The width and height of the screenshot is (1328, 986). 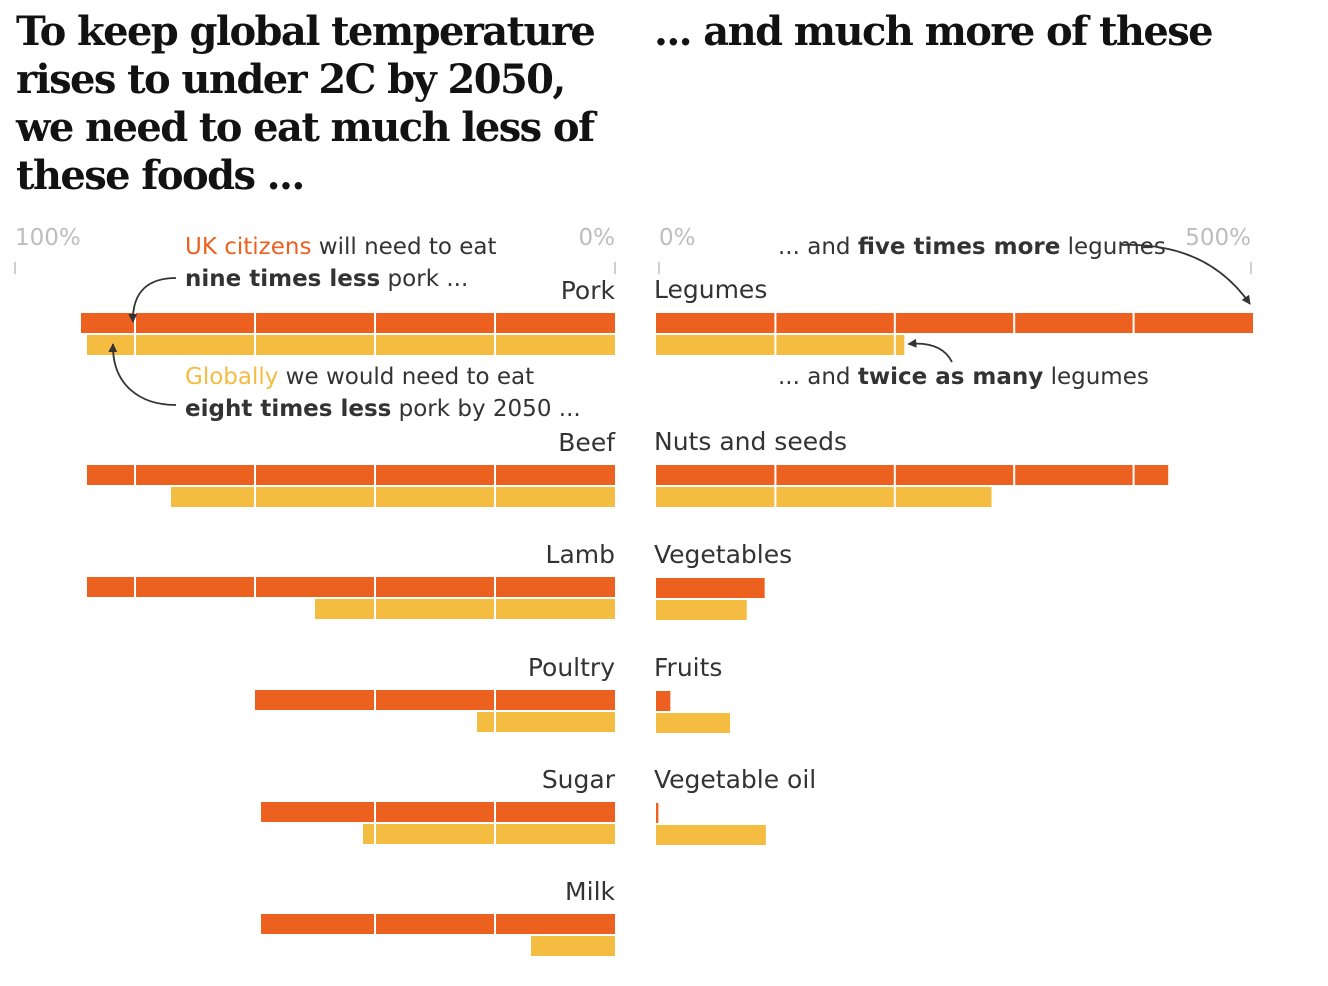 I want to click on category-label-vegetables: Vegetables, so click(x=723, y=554).